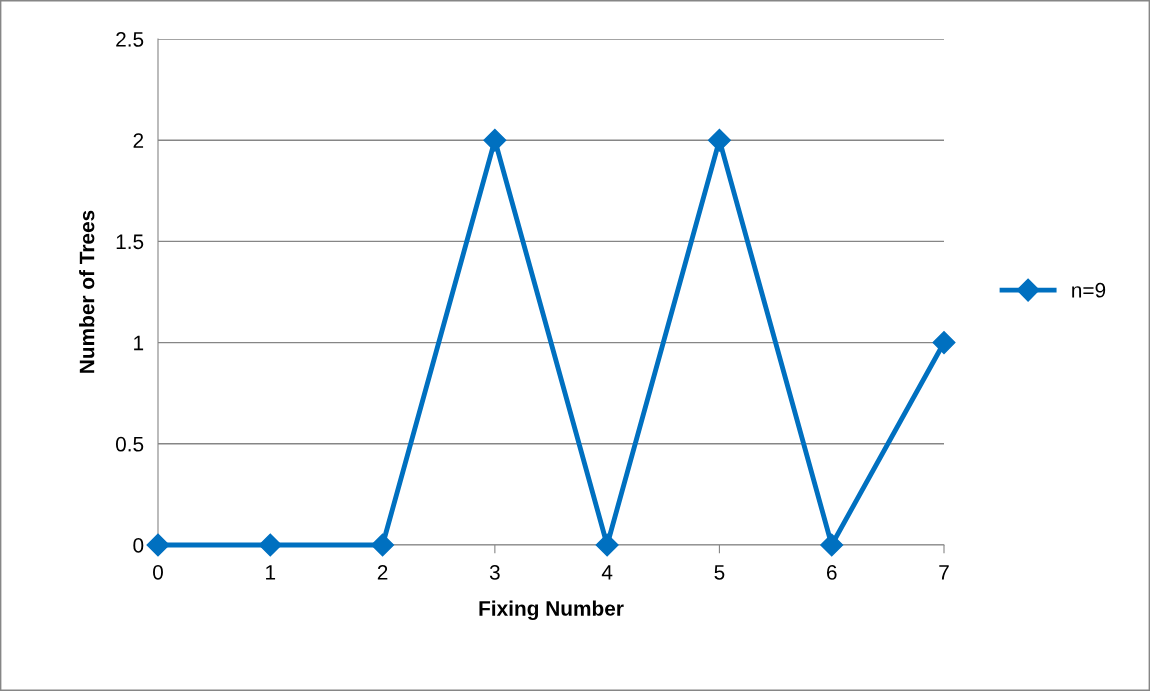 This screenshot has height=691, width=1150. What do you see at coordinates (138, 545) in the screenshot?
I see `y-tick-label: 0` at bounding box center [138, 545].